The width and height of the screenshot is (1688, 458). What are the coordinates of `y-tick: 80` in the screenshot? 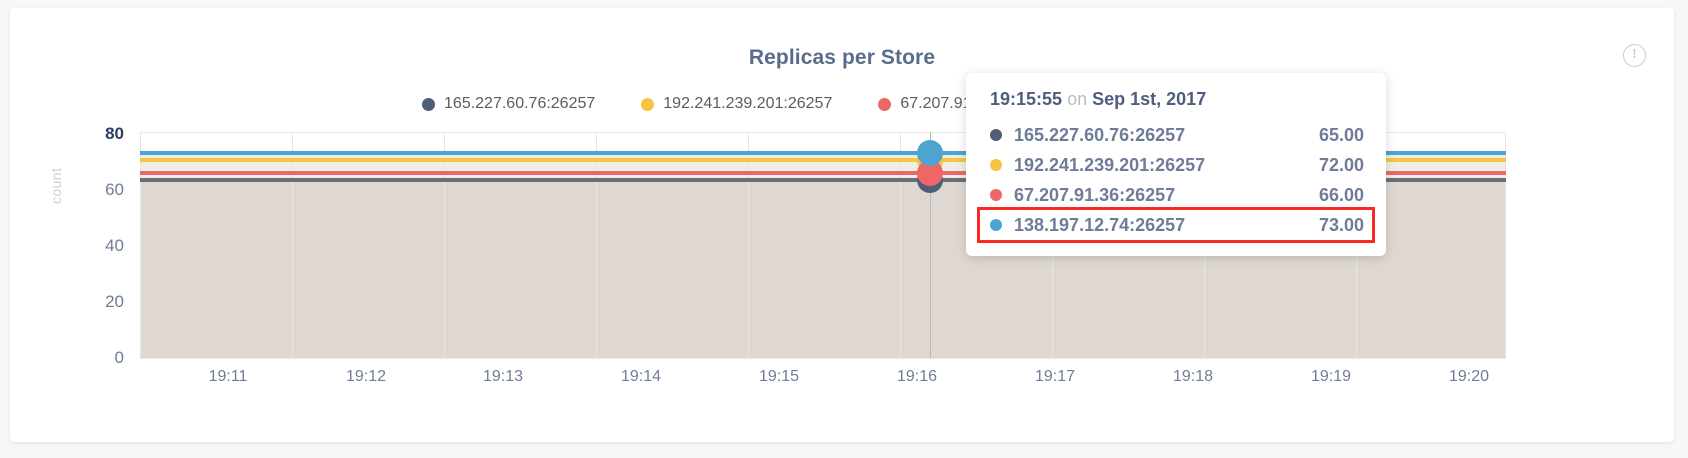 It's located at (114, 133).